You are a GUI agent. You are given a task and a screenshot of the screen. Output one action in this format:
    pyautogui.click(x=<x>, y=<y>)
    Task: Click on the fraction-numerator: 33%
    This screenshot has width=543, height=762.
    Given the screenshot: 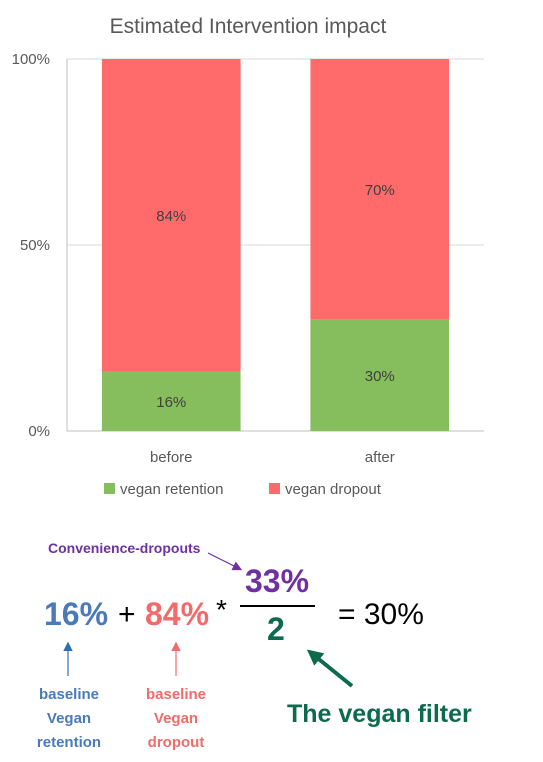 What is the action you would take?
    pyautogui.click(x=277, y=581)
    